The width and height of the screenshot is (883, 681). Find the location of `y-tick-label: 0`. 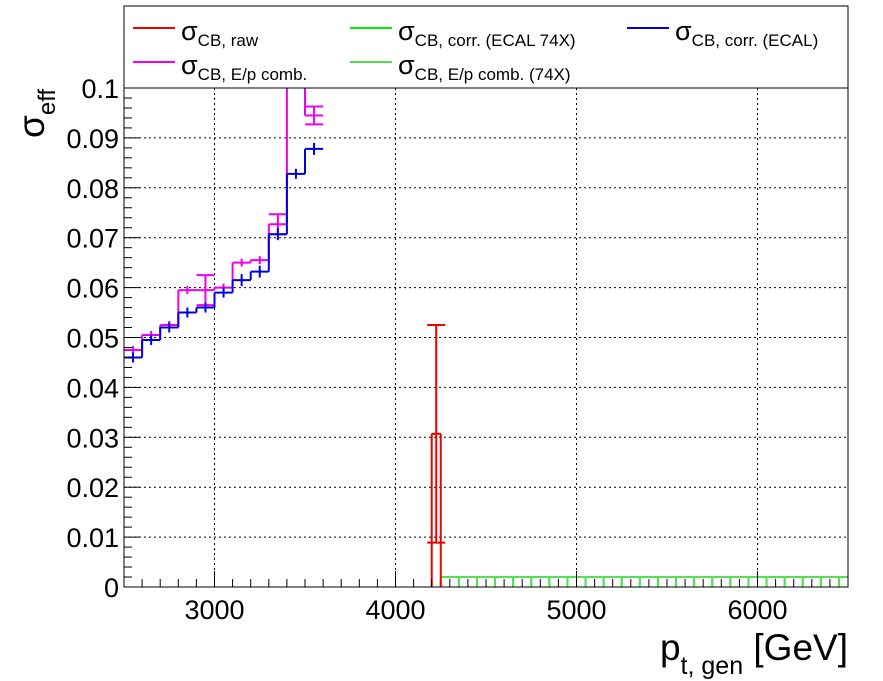

y-tick-label: 0 is located at coordinates (111, 588).